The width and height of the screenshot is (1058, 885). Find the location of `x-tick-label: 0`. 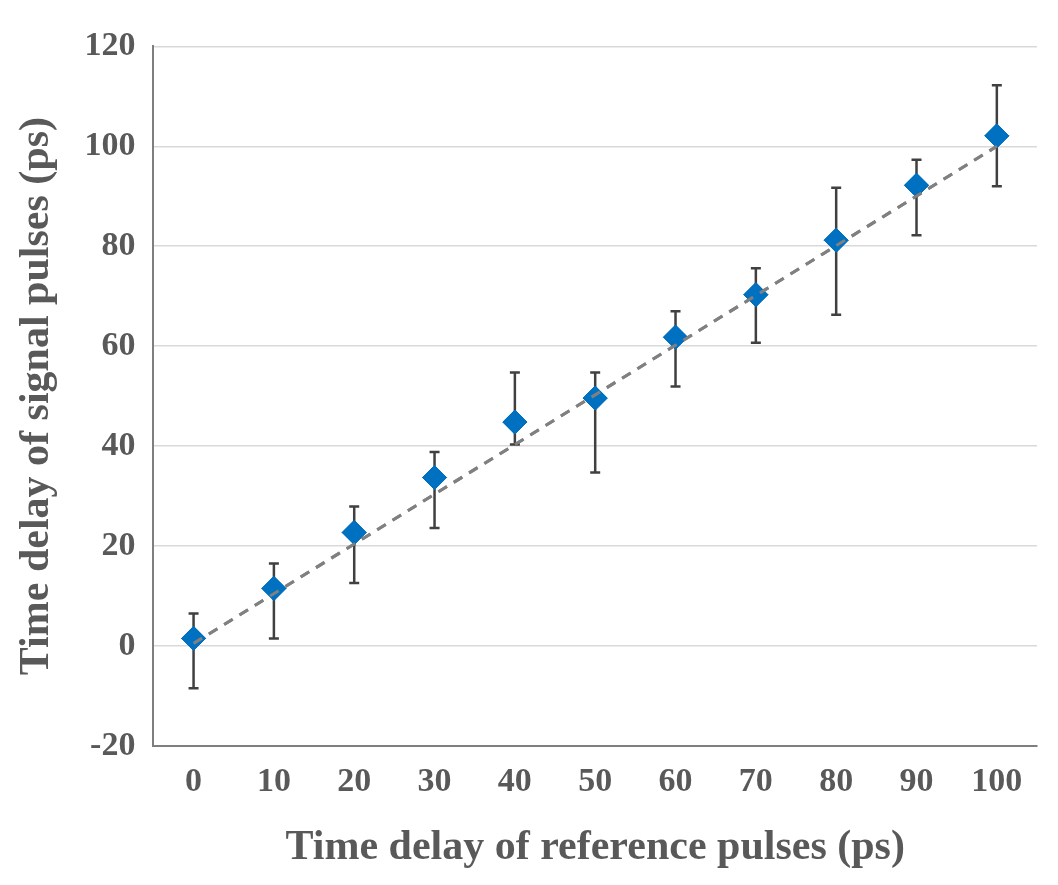

x-tick-label: 0 is located at coordinates (194, 779).